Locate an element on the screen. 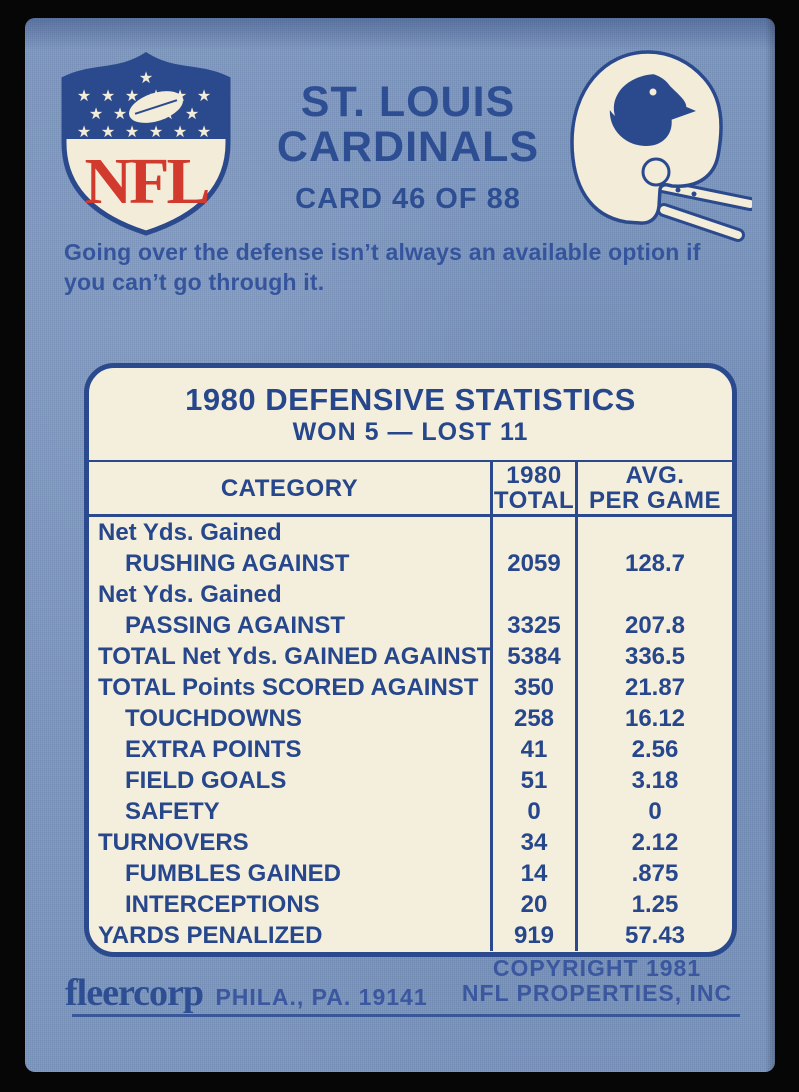 Image resolution: width=799 pixels, height=1092 pixels. team-name-line2: CARDINALS is located at coordinates (408, 147).